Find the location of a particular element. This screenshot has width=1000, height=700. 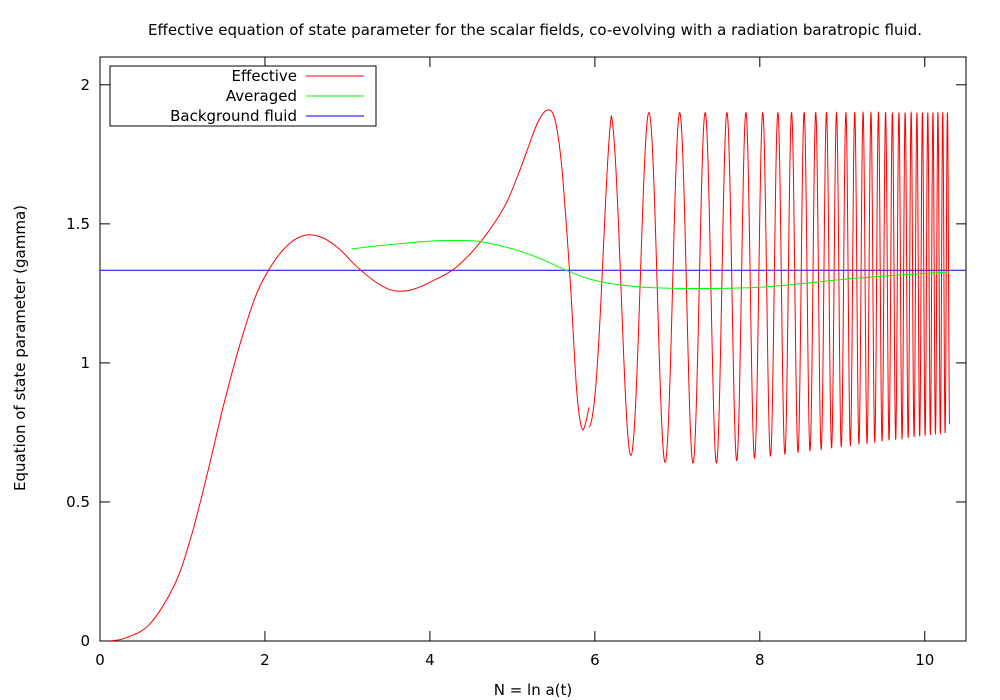

y-tick-label: 1 is located at coordinates (85, 363).